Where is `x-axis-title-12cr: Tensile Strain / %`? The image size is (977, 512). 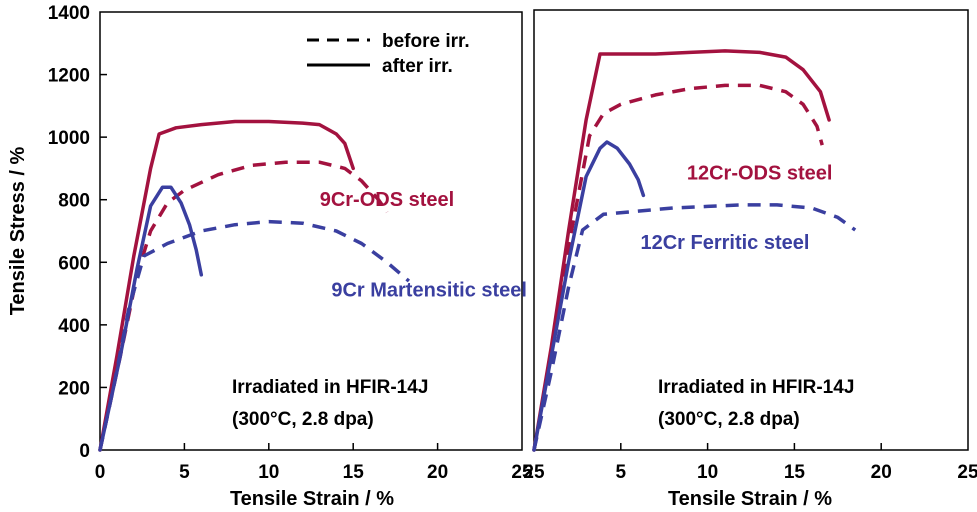 x-axis-title-12cr: Tensile Strain / % is located at coordinates (750, 499).